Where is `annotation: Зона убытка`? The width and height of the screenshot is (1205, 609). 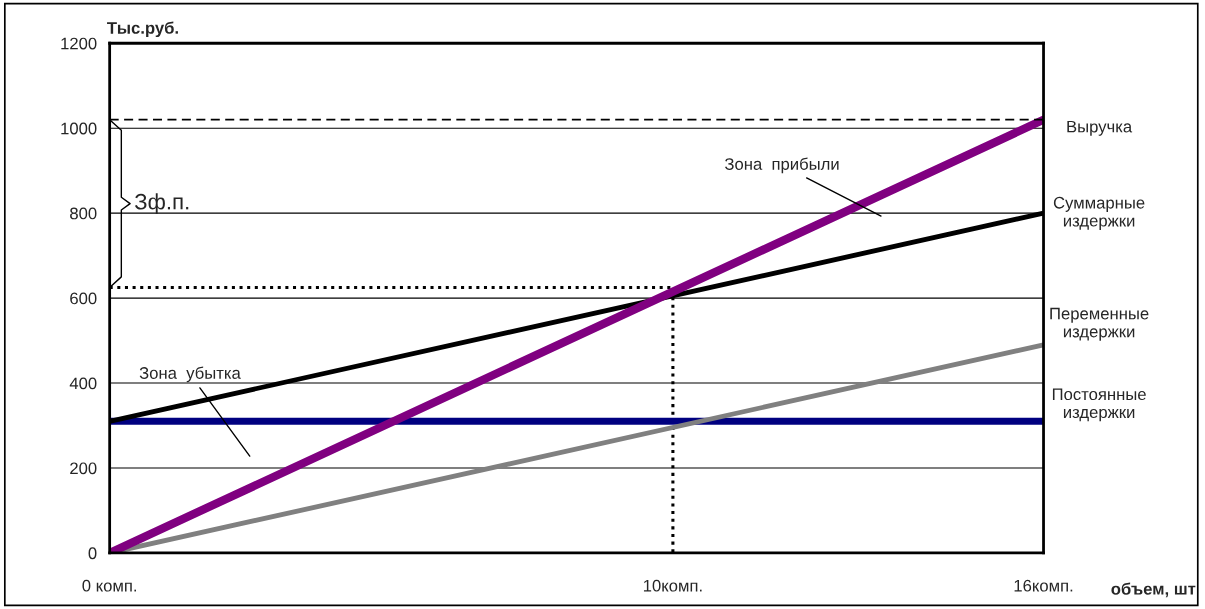 annotation: Зона убытка is located at coordinates (190, 374).